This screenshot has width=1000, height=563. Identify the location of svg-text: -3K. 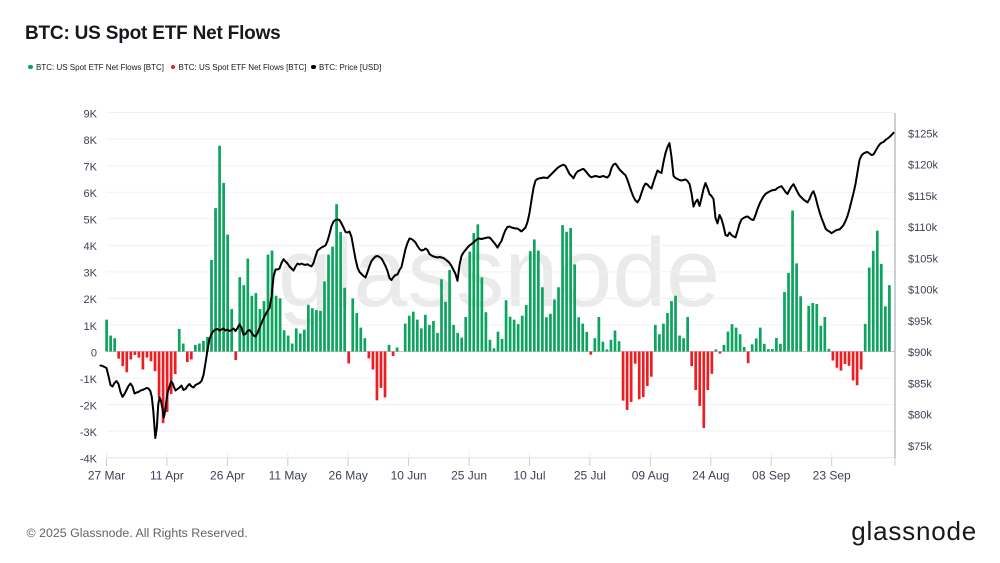
(89, 433).